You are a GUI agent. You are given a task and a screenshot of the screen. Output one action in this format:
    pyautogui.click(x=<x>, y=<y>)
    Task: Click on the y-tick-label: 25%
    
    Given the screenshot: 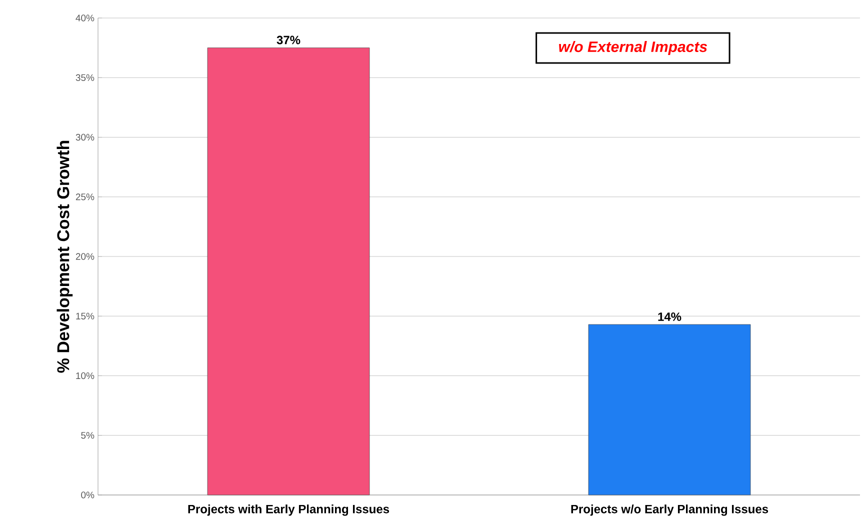 What is the action you would take?
    pyautogui.click(x=85, y=197)
    